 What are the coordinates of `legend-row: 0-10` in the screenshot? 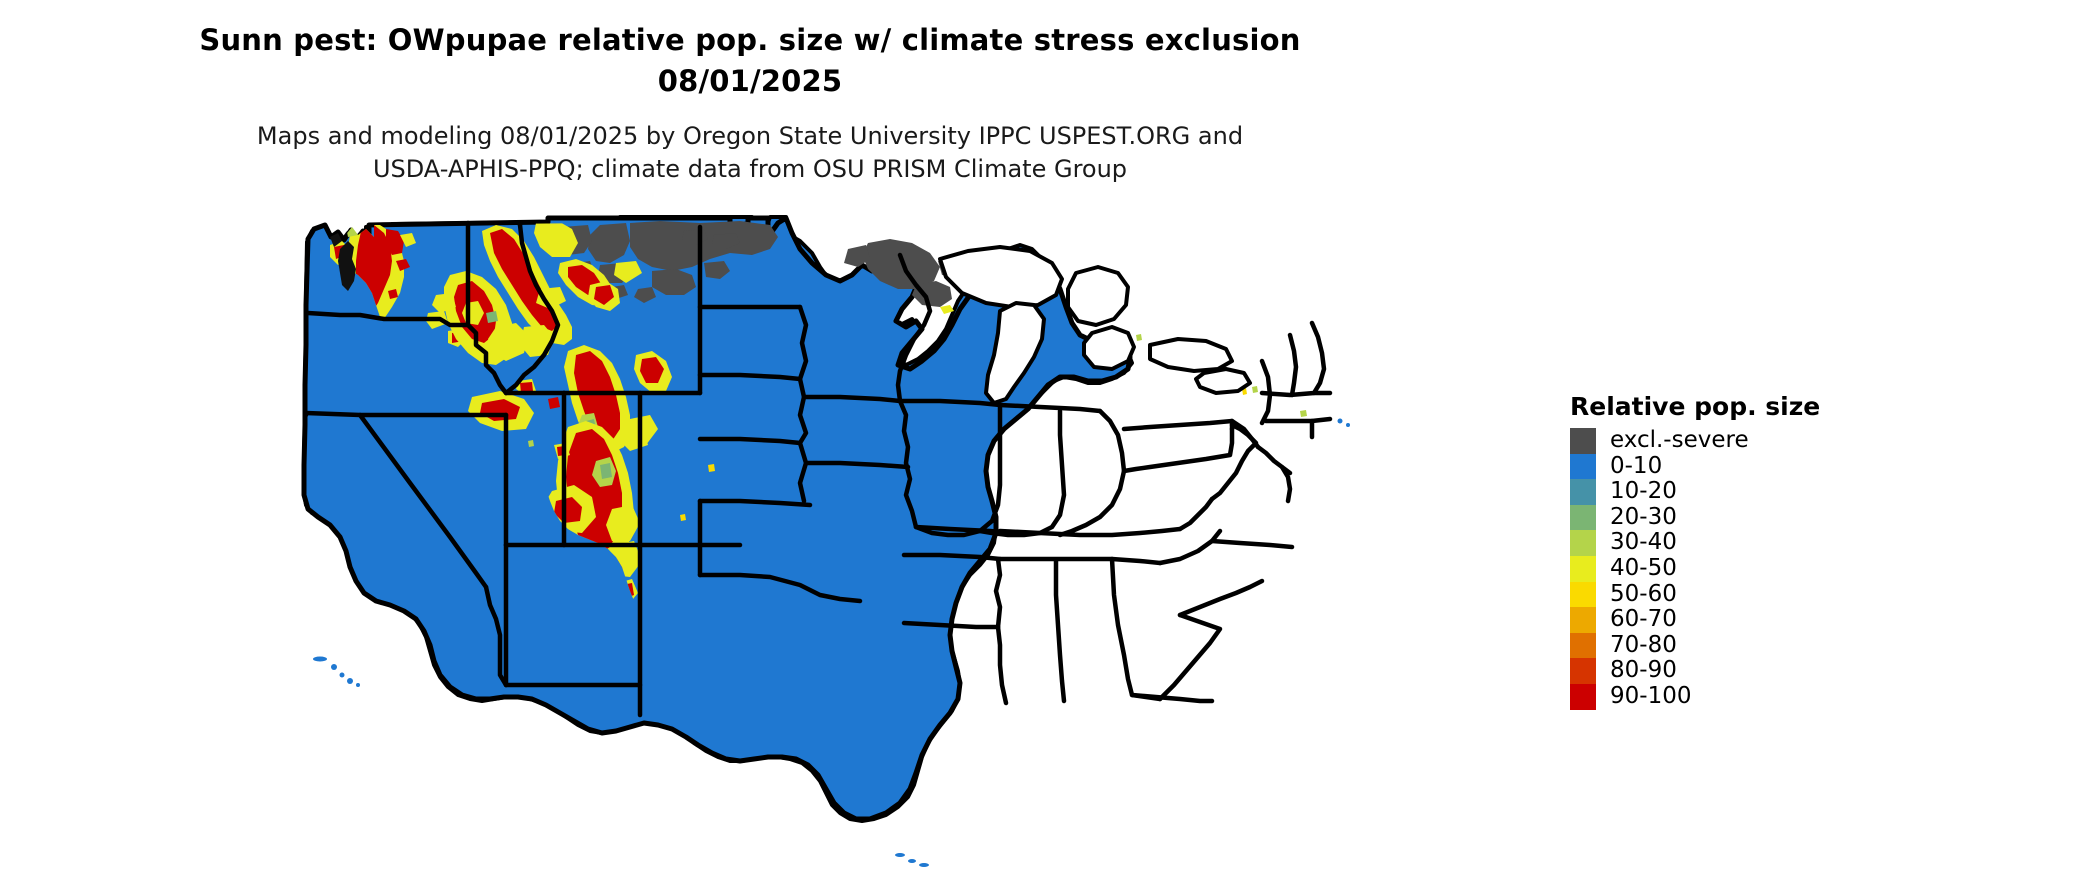 It's located at (1780, 466).